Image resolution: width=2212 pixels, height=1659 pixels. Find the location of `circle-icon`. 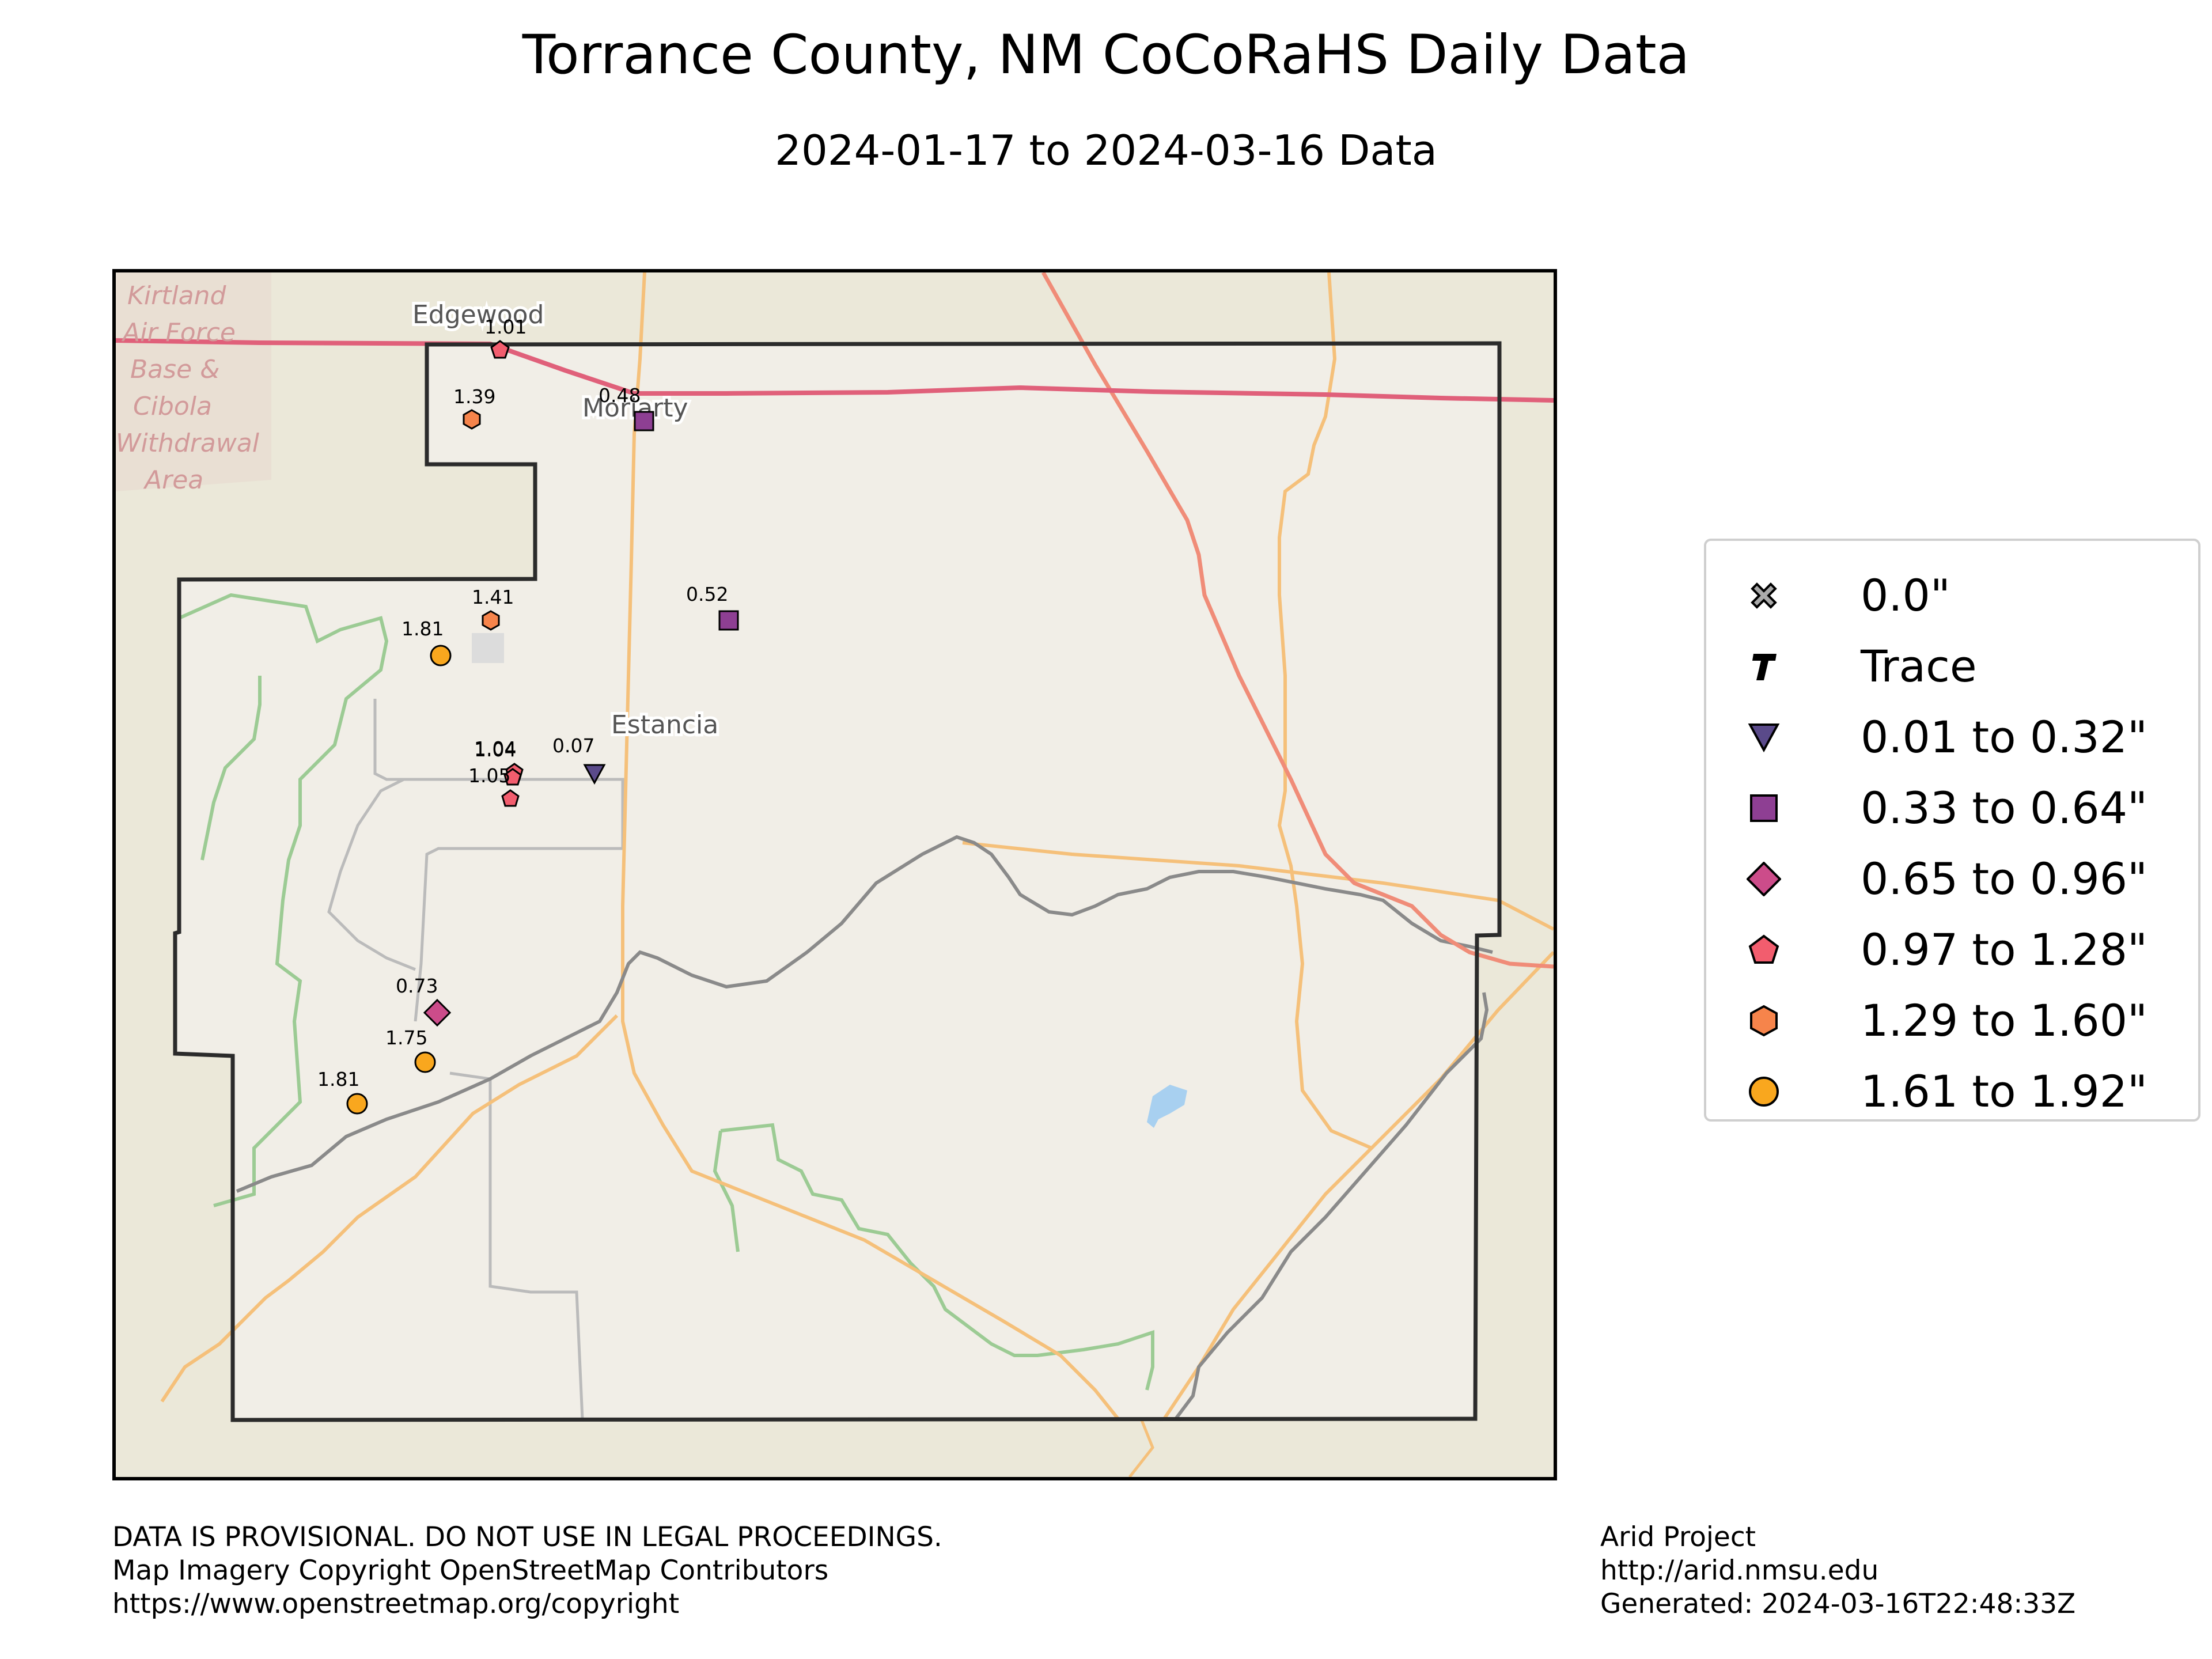

circle-icon is located at coordinates (1764, 1092).